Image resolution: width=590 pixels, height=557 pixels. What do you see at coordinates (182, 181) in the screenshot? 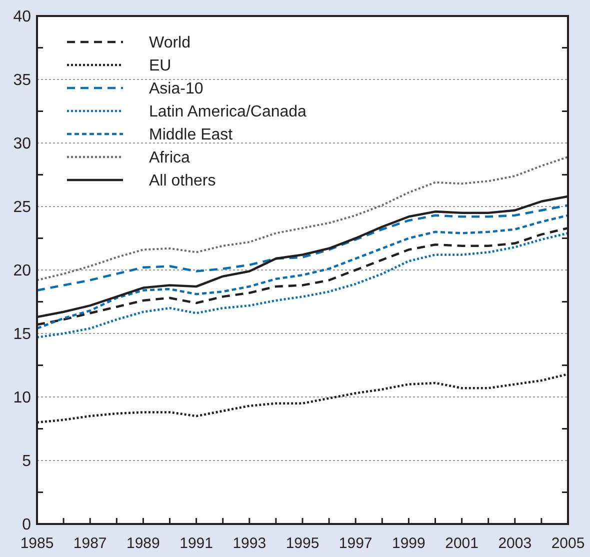
I see `legend-label: All others` at bounding box center [182, 181].